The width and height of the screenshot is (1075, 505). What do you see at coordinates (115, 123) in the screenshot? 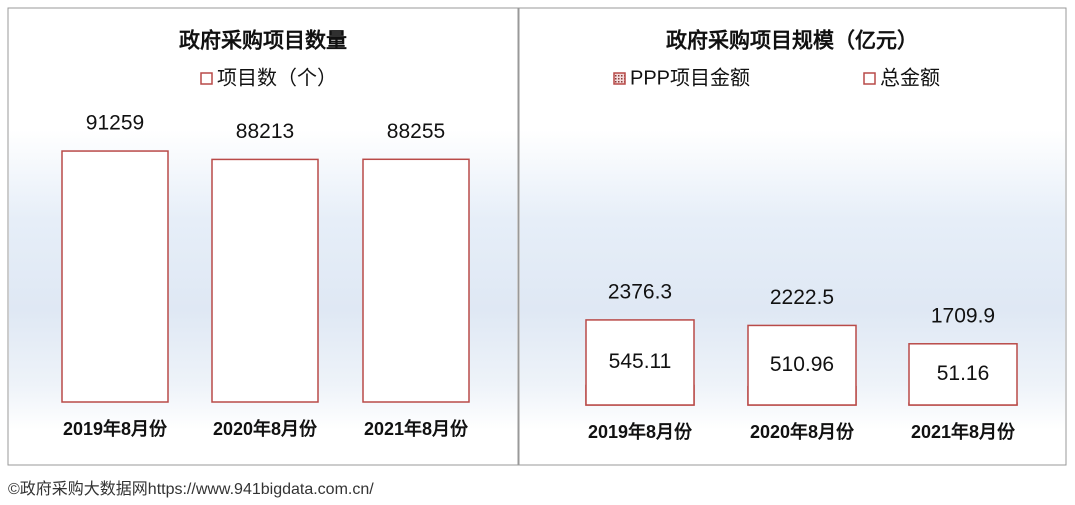
I see `value-label: 91259` at bounding box center [115, 123].